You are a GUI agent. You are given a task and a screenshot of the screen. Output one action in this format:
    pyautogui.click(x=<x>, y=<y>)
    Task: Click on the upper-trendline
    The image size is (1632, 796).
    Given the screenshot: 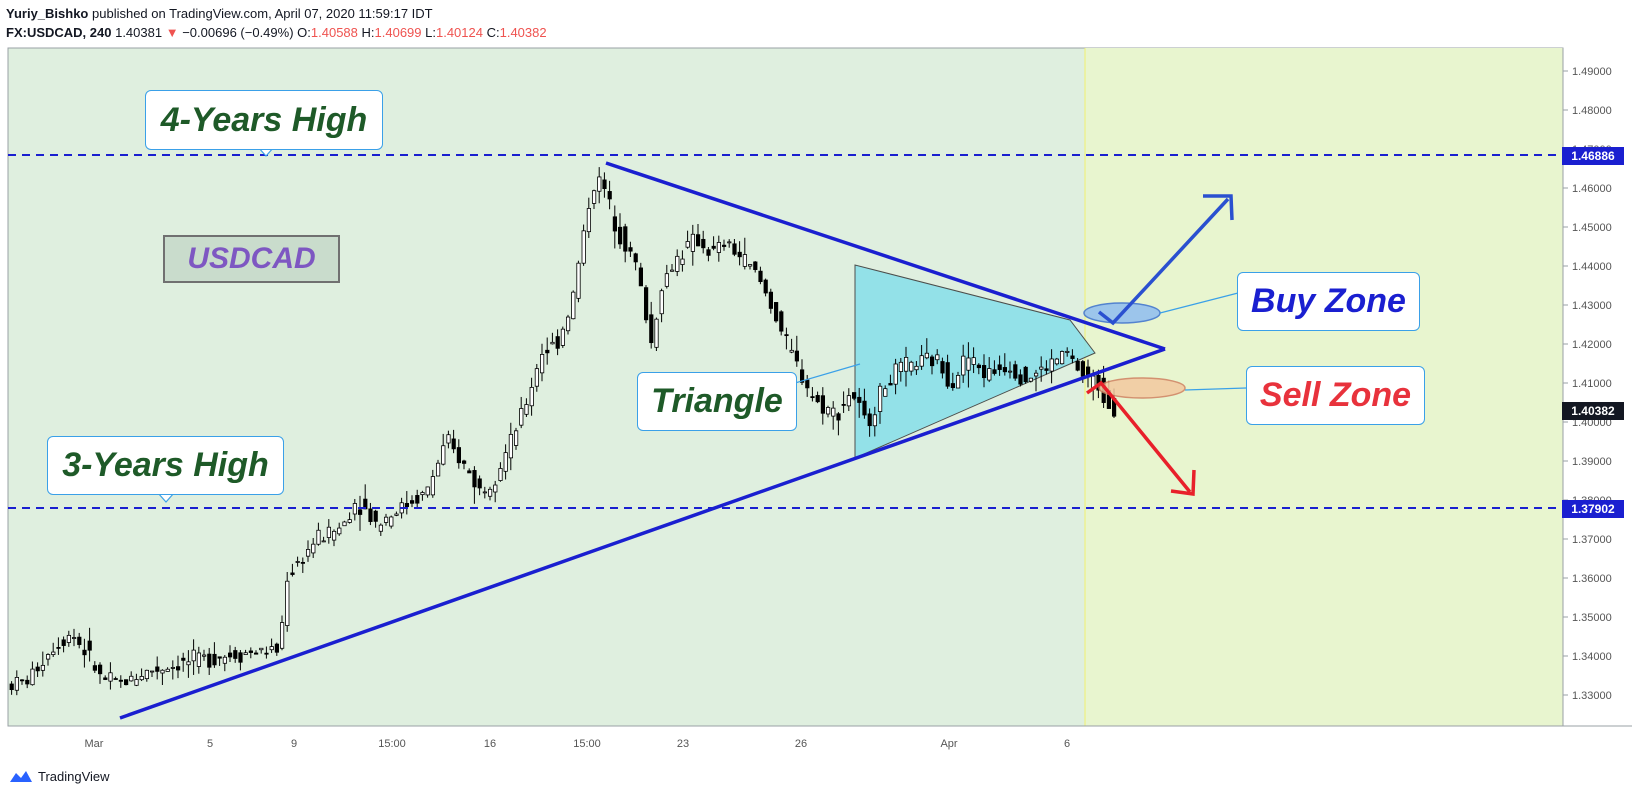 What is the action you would take?
    pyautogui.click(x=885, y=256)
    